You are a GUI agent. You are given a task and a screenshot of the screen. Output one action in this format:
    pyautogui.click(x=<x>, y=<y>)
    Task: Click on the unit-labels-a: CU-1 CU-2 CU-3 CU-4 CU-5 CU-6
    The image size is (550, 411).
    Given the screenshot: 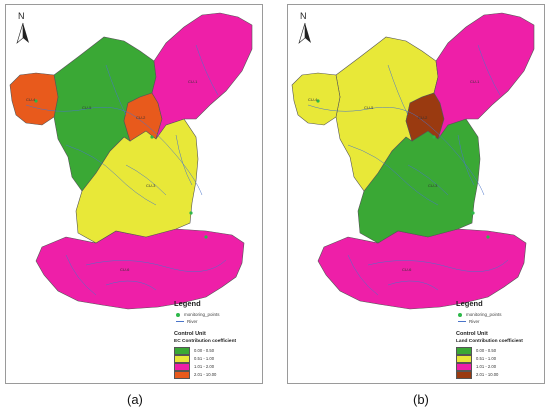 What is the action you would take?
    pyautogui.click(x=112, y=175)
    